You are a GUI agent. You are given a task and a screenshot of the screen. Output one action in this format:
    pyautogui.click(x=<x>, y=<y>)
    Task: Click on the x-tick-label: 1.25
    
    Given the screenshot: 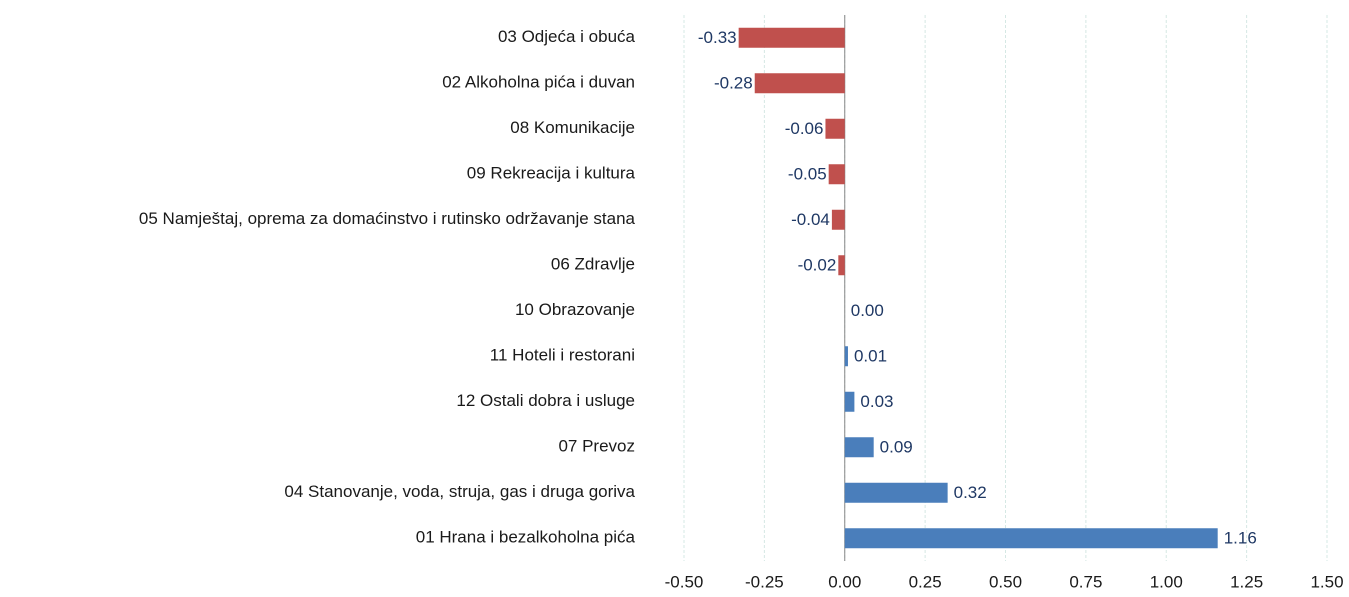 What is the action you would take?
    pyautogui.click(x=1246, y=581)
    